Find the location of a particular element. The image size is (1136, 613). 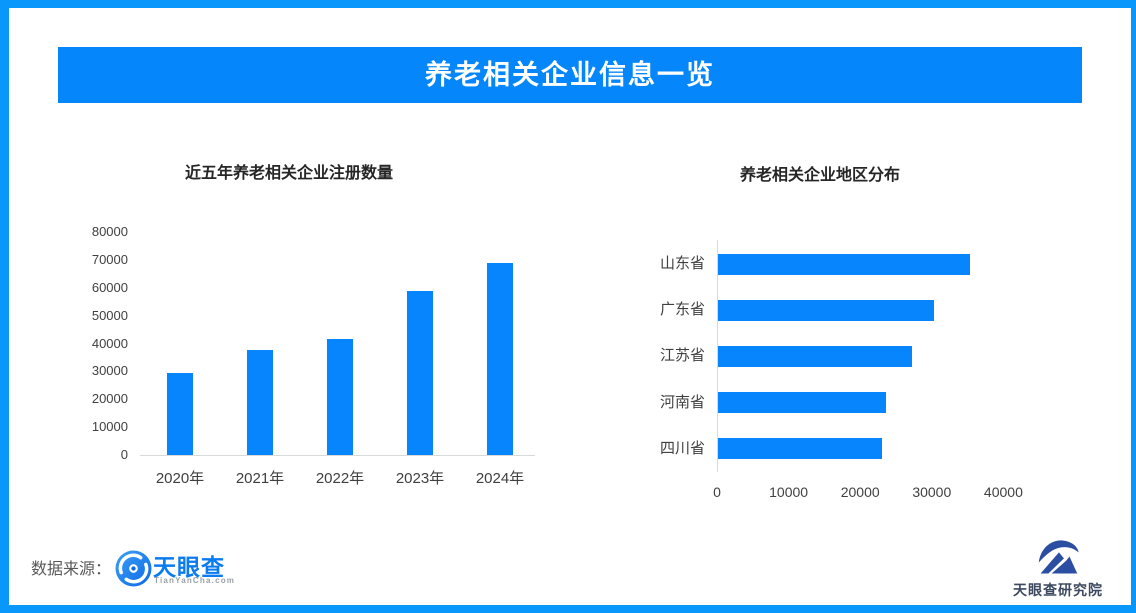

tianyancha-logo-url-text: TianYanCha.com is located at coordinates (195, 580).